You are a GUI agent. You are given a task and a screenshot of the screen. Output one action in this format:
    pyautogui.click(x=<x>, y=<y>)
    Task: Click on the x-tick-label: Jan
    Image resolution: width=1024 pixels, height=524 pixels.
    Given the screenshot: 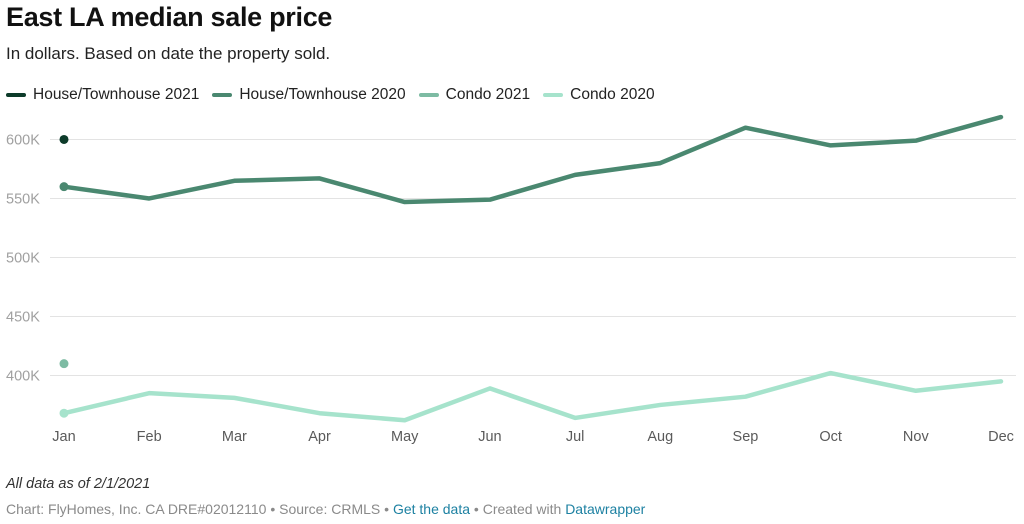 What is the action you would take?
    pyautogui.click(x=63, y=437)
    